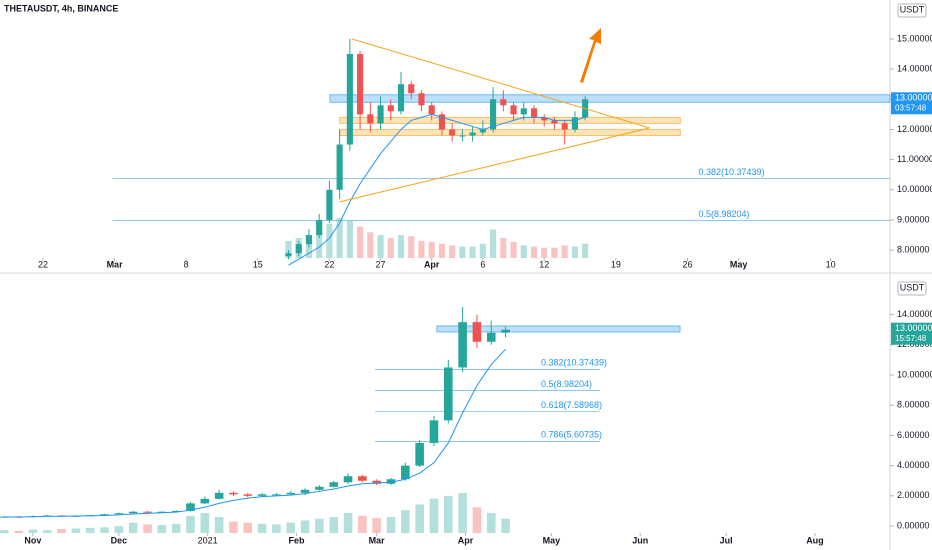 The width and height of the screenshot is (932, 550). I want to click on x-tick-label: 15, so click(258, 264).